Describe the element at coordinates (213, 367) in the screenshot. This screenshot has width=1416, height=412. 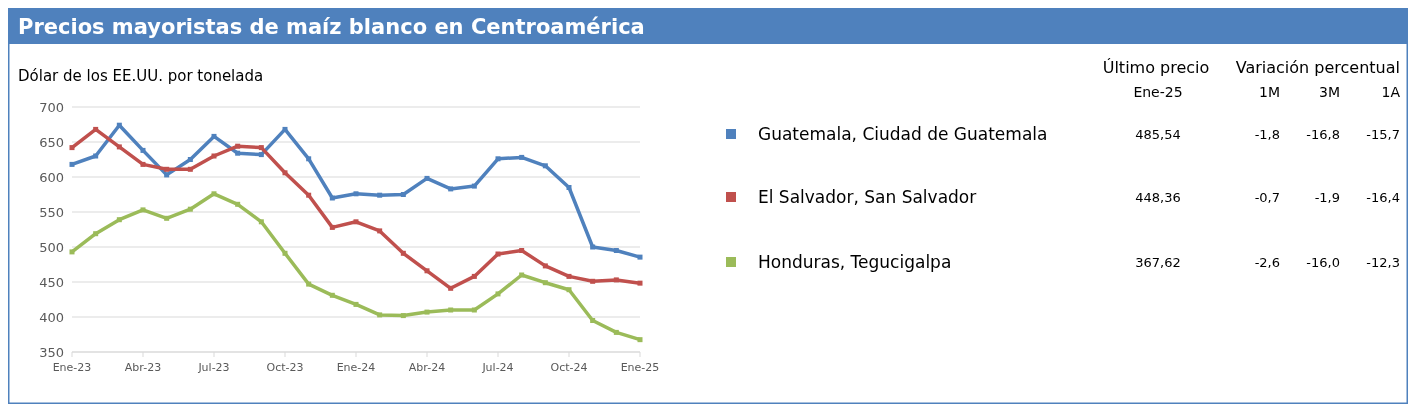
I see `x-tick-label: Jul-23` at that location.